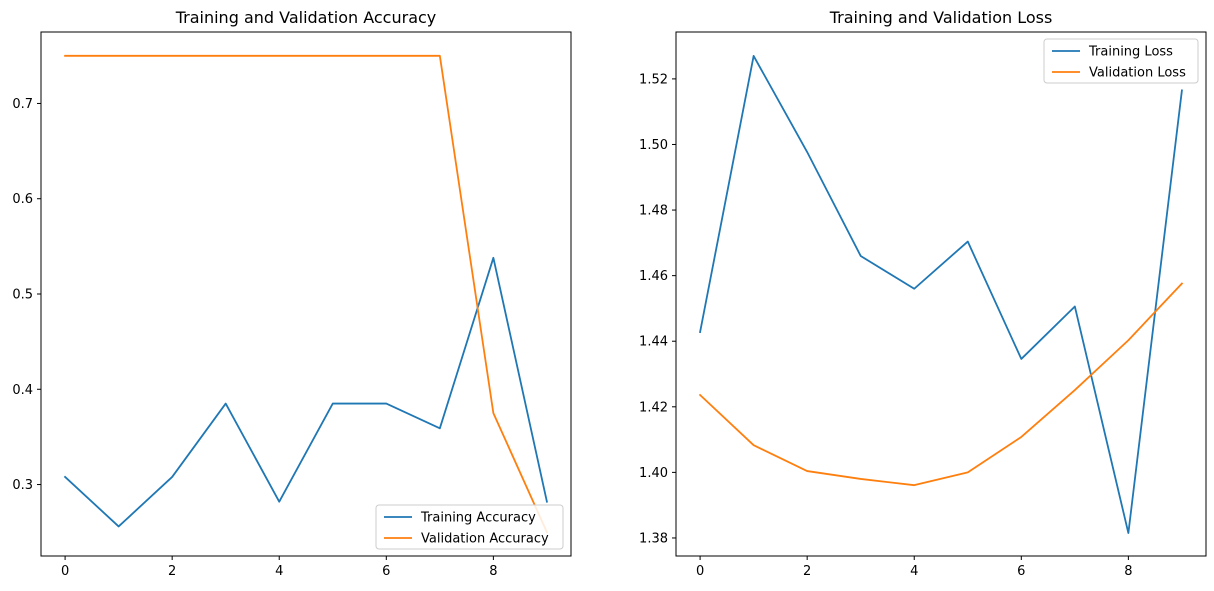  I want to click on y-tick-label: 0.4, so click(22, 390).